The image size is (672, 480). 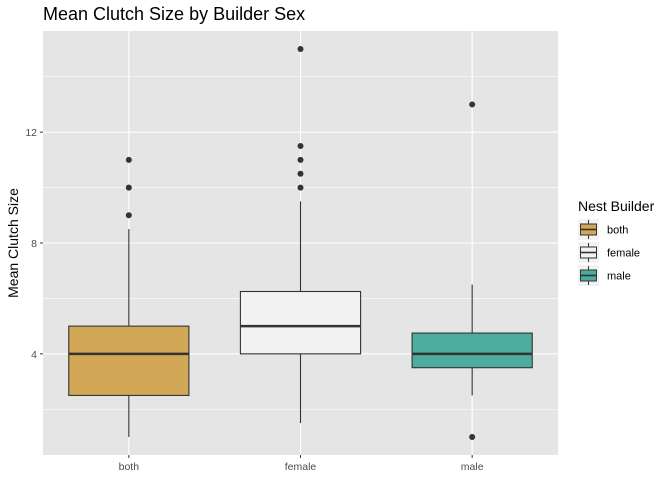 What do you see at coordinates (472, 270) in the screenshot?
I see `box-male` at bounding box center [472, 270].